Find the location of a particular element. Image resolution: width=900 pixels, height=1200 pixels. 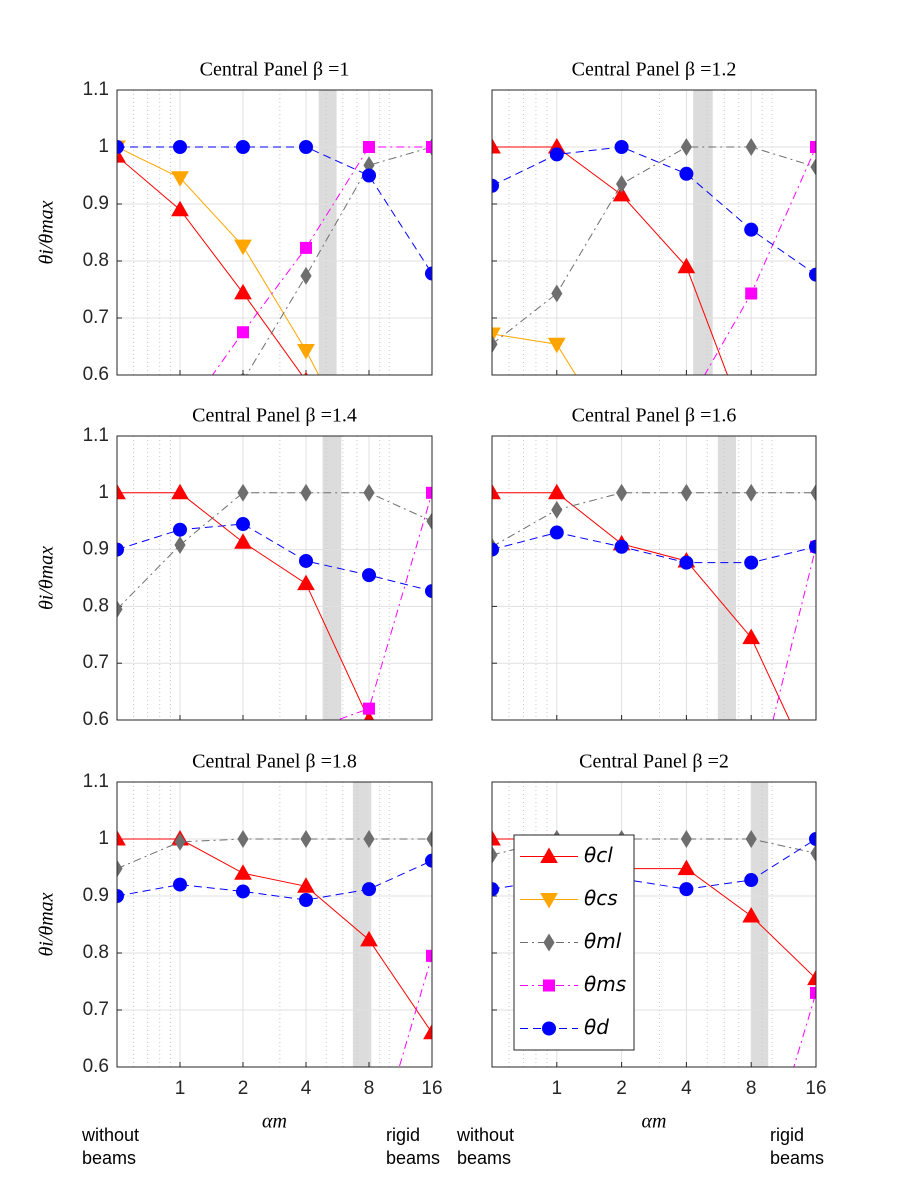

subplot: Central Panel β =1.6 is located at coordinates (657, 594).